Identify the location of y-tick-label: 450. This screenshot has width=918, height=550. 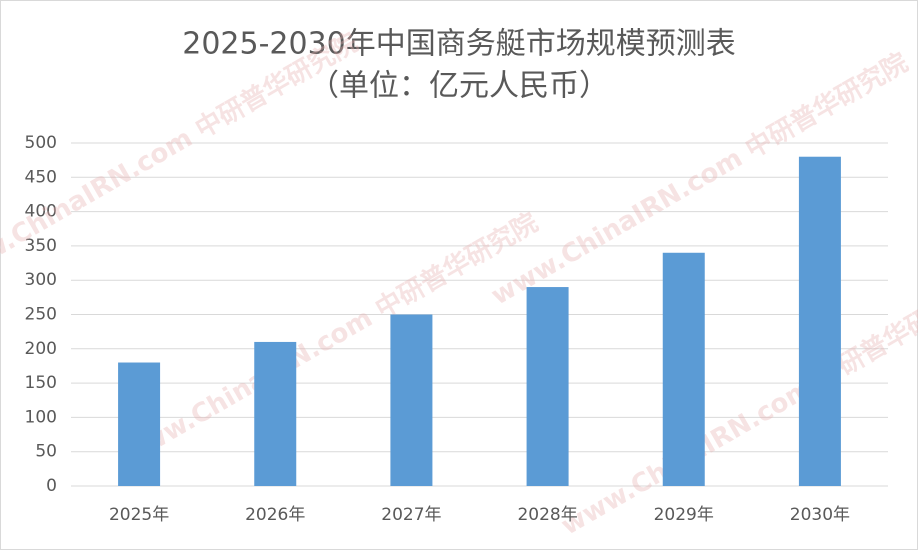
(41, 177).